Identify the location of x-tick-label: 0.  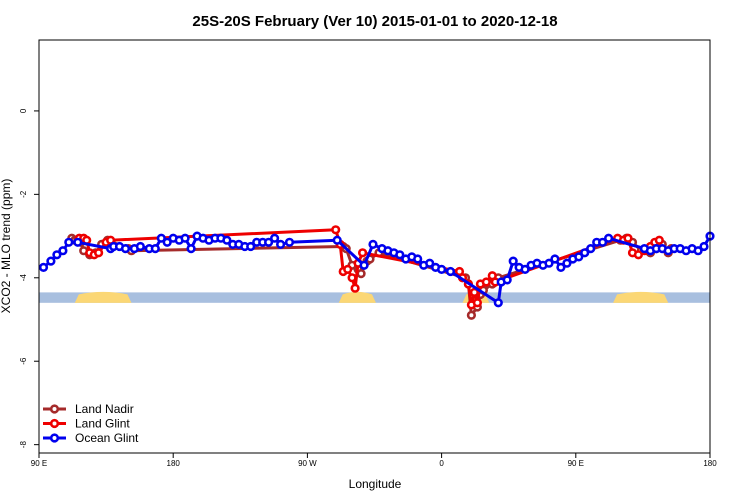
(441, 463).